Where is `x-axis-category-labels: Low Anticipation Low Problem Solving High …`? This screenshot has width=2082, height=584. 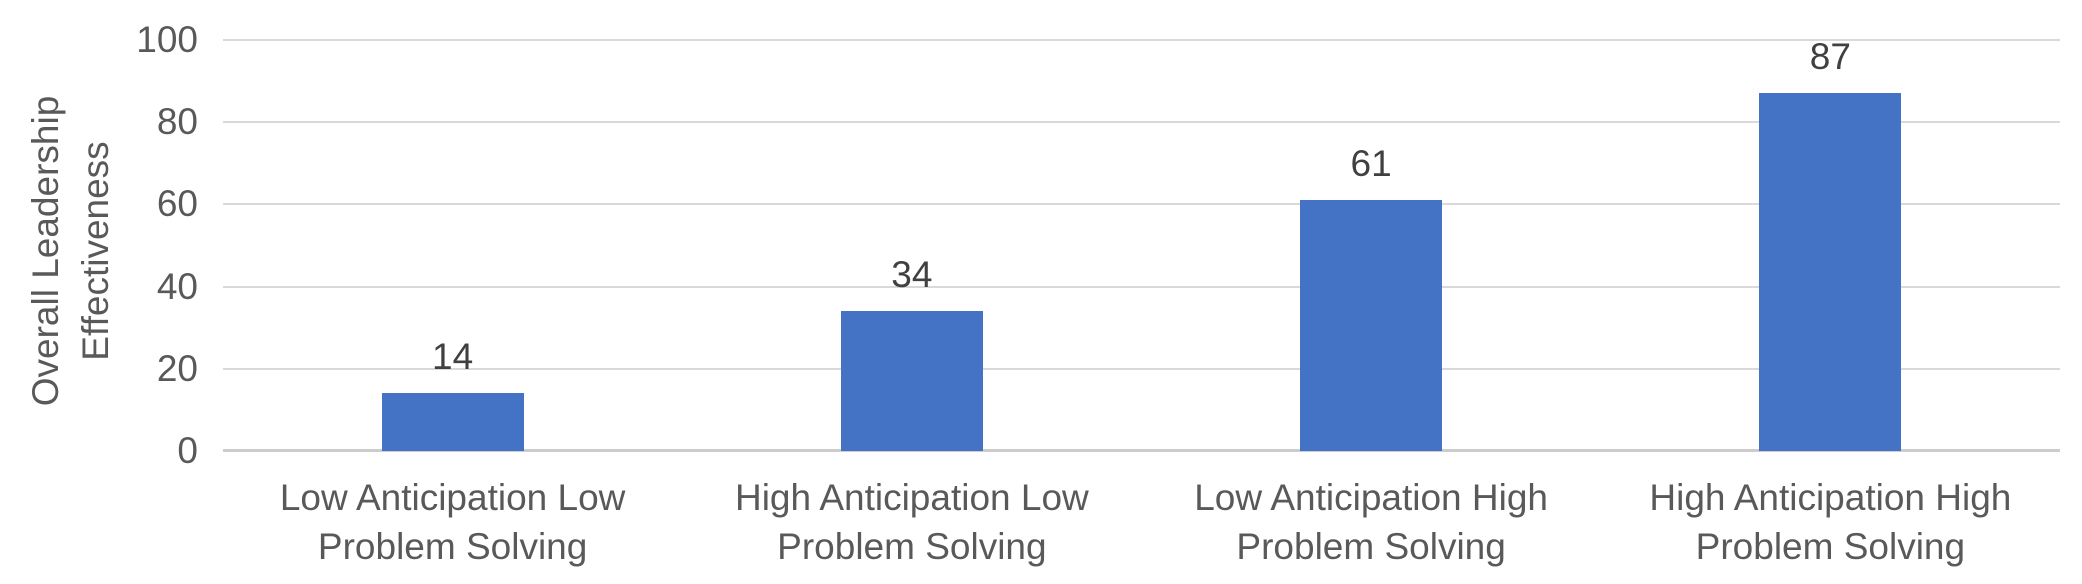 x-axis-category-labels: Low Anticipation Low Problem Solving High … is located at coordinates (1141, 522).